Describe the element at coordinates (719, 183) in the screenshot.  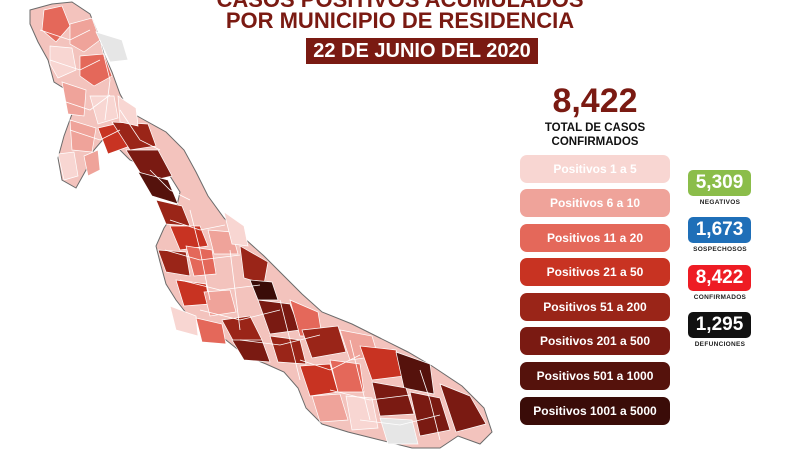
I see `negatives-count: 5,309` at that location.